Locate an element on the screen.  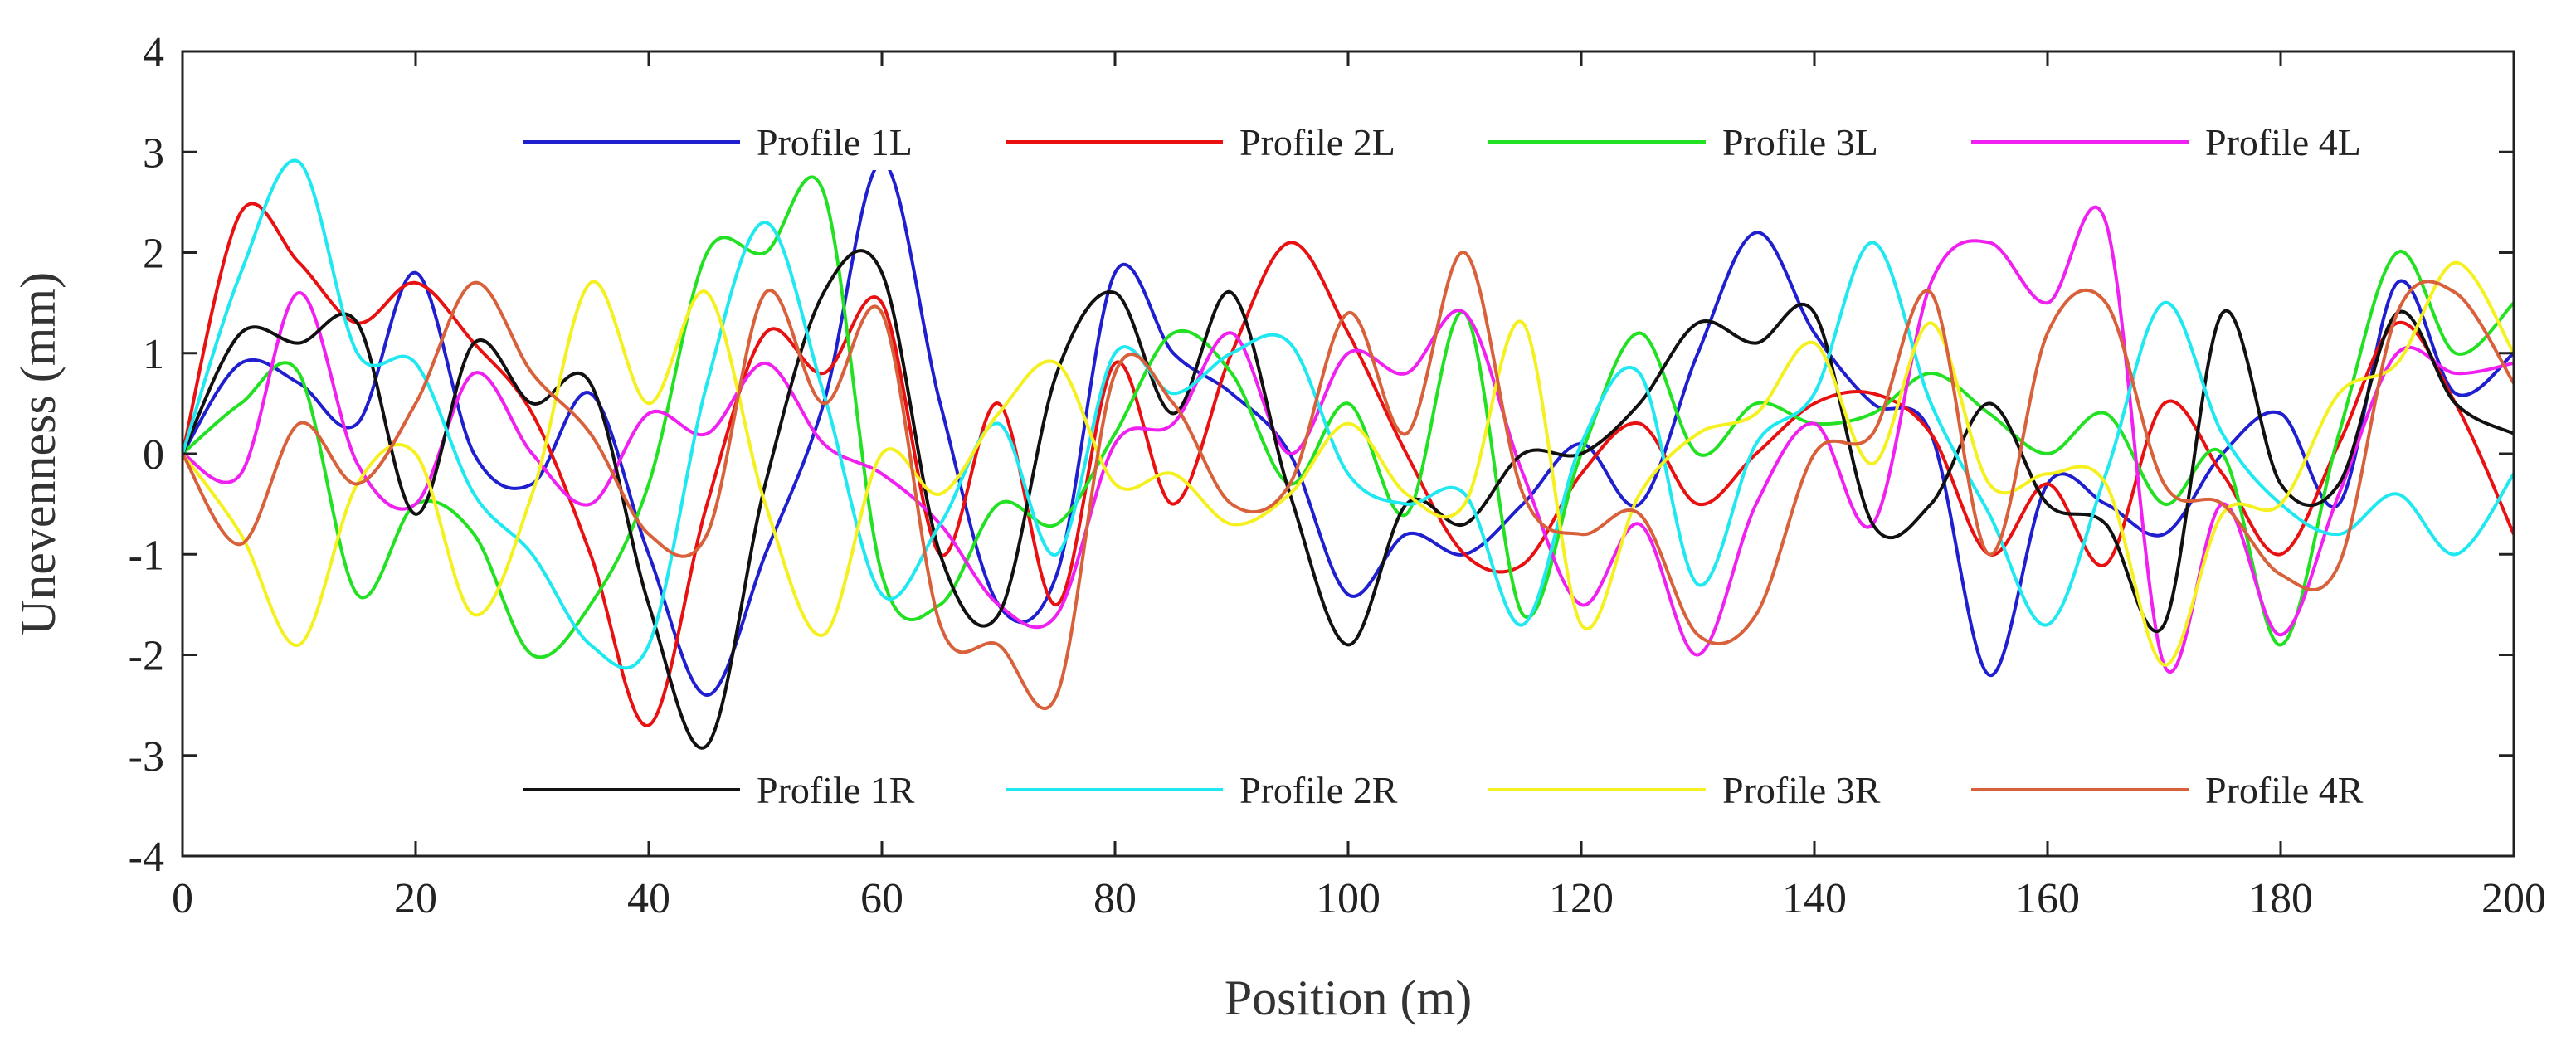
y-tick-label: -1 is located at coordinates (146, 555).